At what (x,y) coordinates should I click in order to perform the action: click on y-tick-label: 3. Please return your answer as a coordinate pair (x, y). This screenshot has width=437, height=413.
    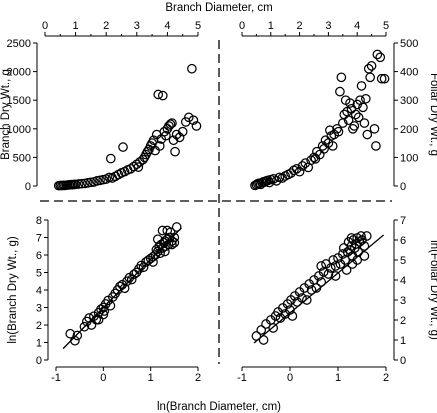
    Looking at the image, I should click on (403, 301).